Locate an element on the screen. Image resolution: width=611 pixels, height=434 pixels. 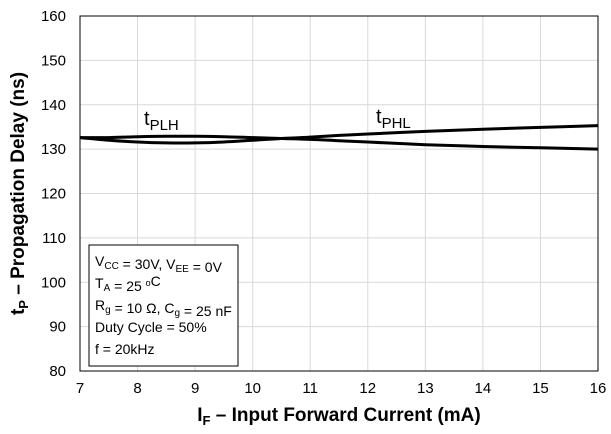
y-tick-label: 120 is located at coordinates (53, 194).